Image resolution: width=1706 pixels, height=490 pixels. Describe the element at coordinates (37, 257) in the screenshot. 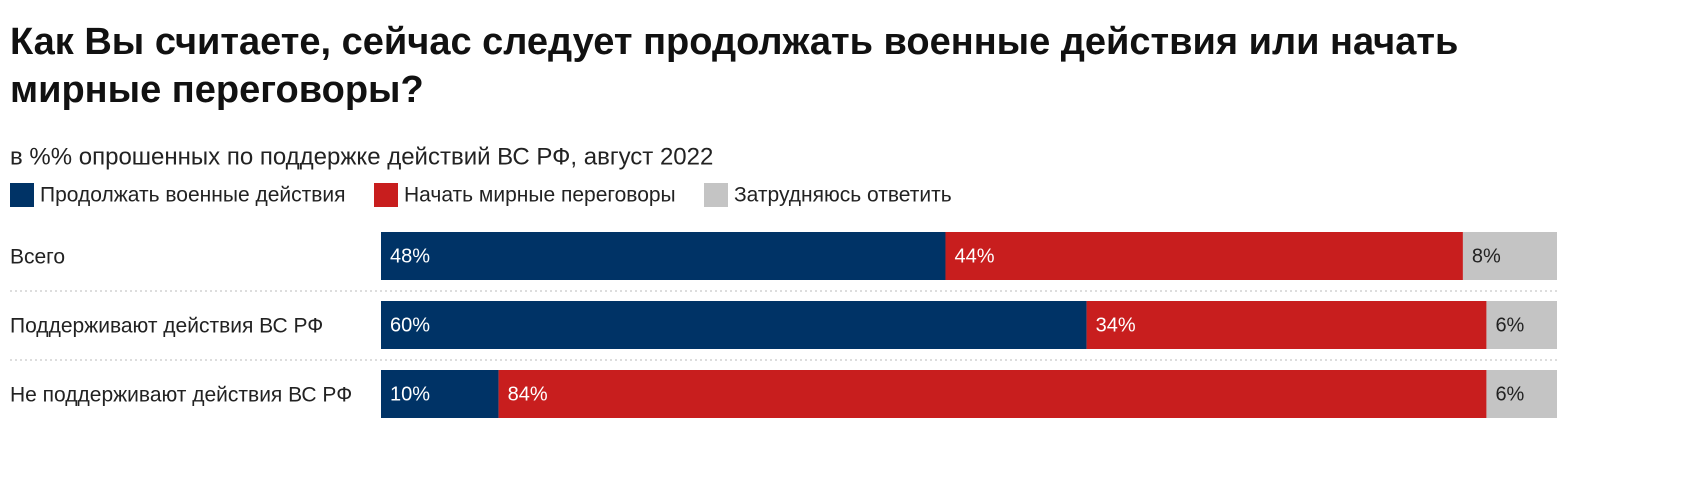

I see `category-label: Всего` at that location.